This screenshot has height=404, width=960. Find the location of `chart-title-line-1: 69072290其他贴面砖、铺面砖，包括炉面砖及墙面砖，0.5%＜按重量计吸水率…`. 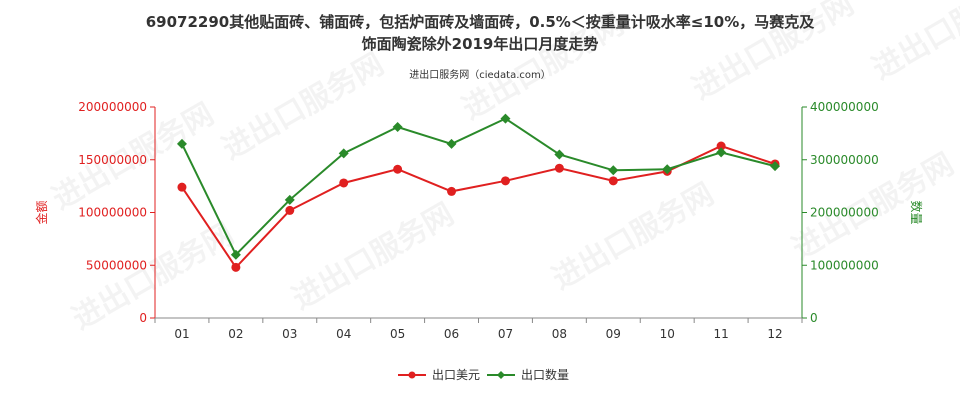

chart-title-line-1: 69072290其他贴面砖、铺面砖，包括炉面砖及墙面砖，0.5%＜按重量计吸水率… is located at coordinates (481, 22).